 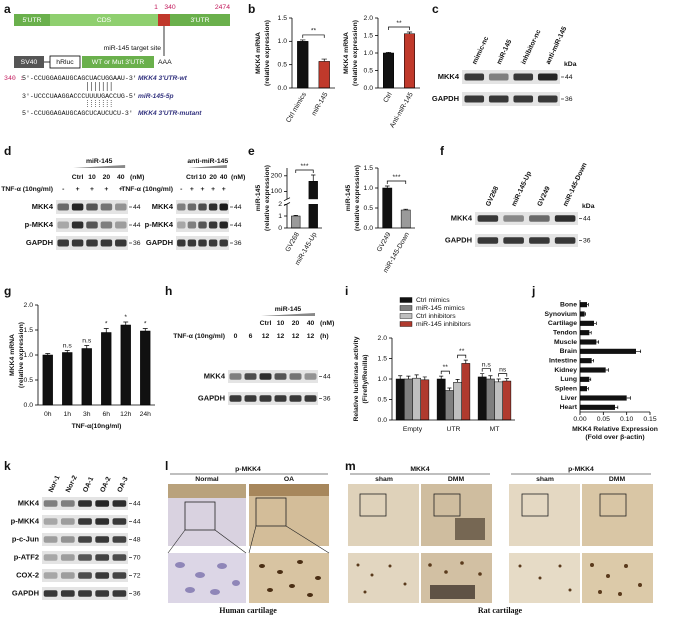 I want to click on image-lesion, so click(x=452, y=592).